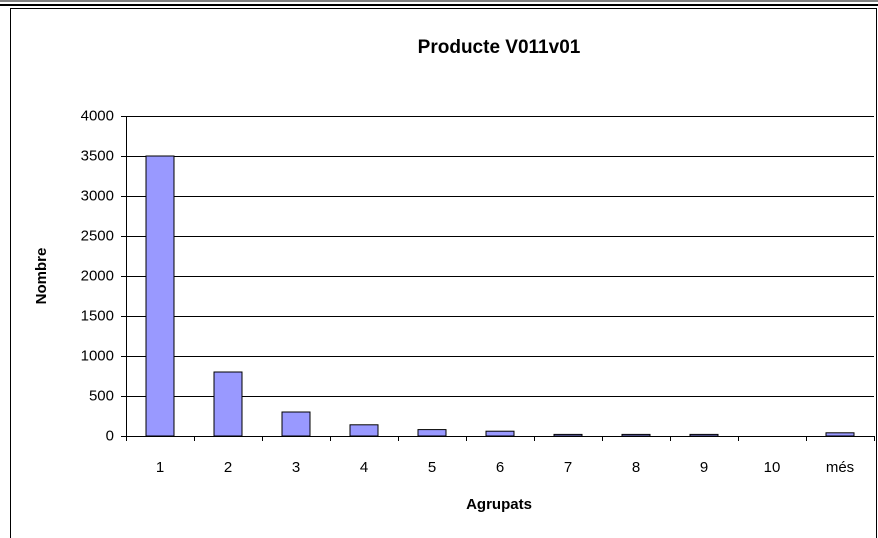 The image size is (878, 538). I want to click on y-tick-label: 1000, so click(97, 355).